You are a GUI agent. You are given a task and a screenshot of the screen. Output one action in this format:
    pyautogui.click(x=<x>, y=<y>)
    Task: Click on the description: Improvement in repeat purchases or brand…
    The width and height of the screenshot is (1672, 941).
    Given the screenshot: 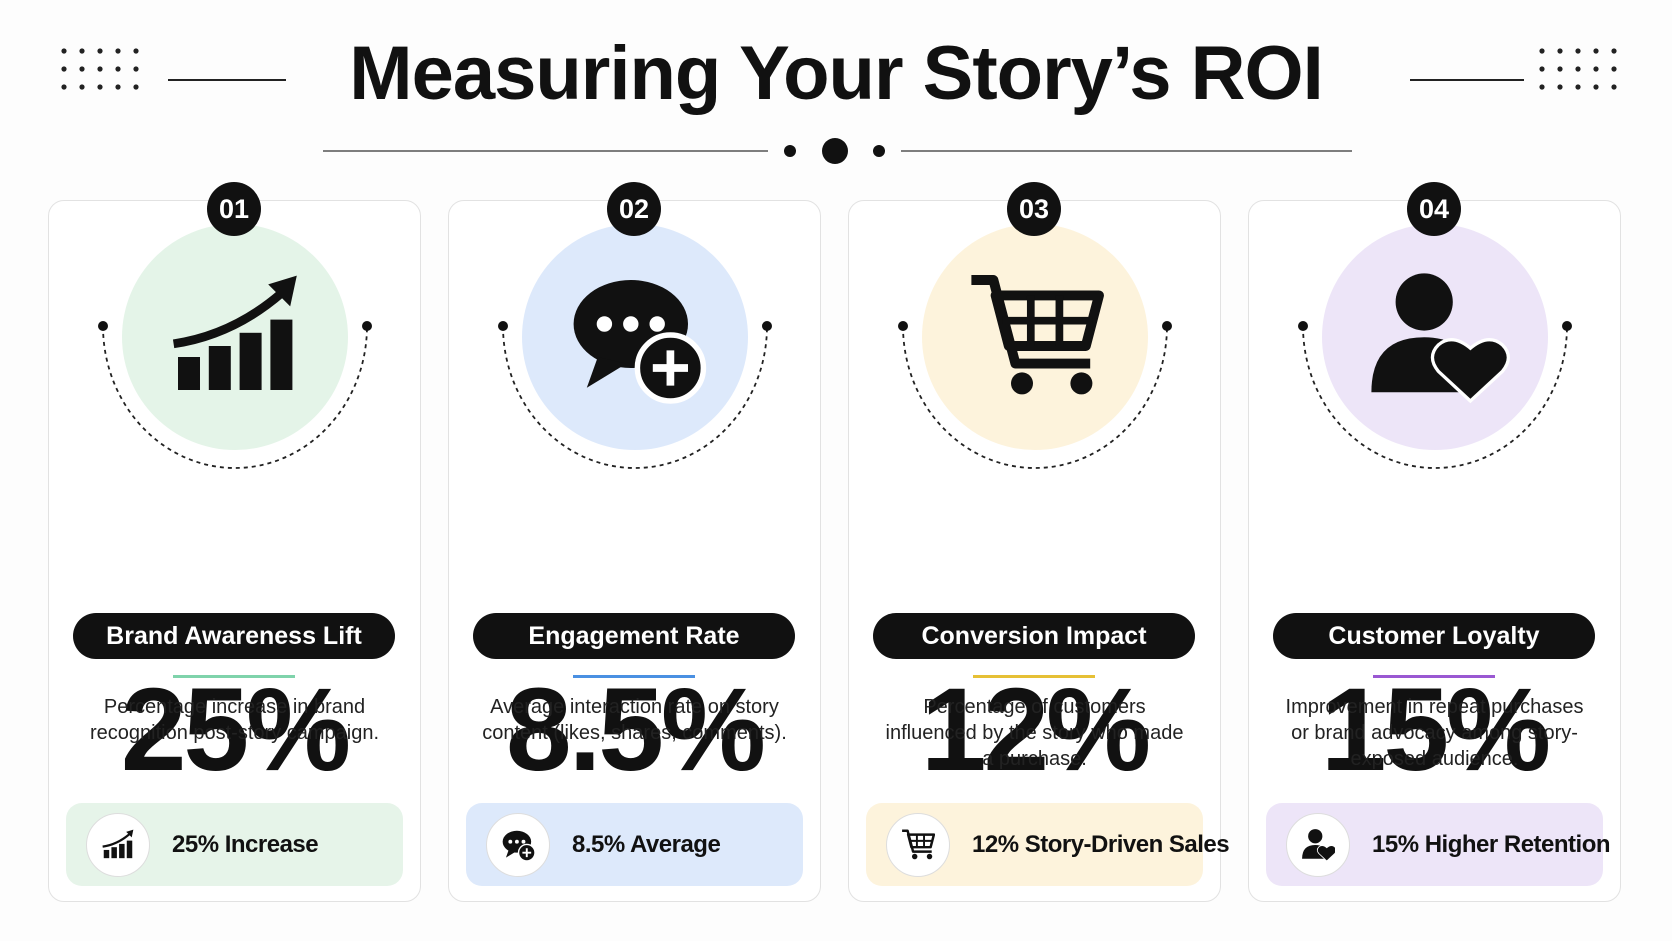 What is the action you would take?
    pyautogui.click(x=1434, y=733)
    